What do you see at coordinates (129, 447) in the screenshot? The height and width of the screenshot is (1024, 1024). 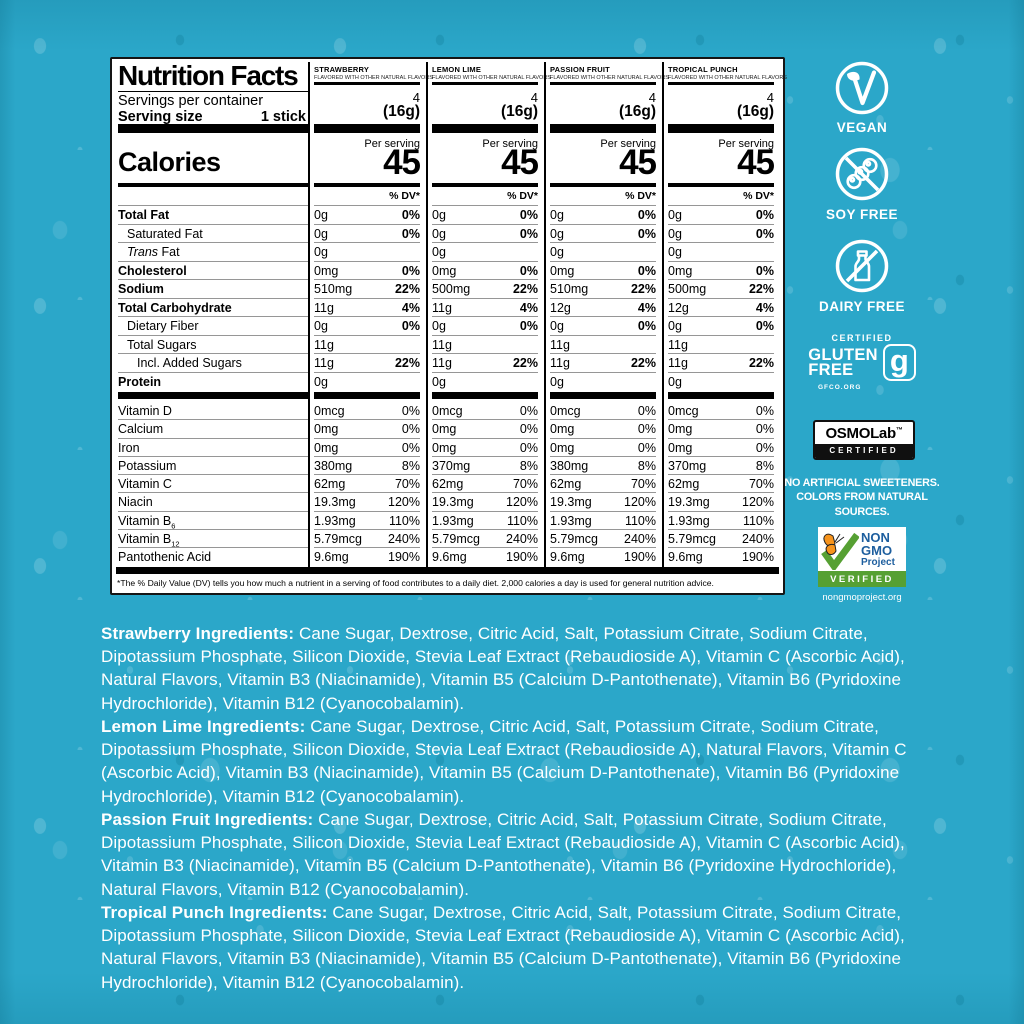 I see `vitamin-name: Iron` at bounding box center [129, 447].